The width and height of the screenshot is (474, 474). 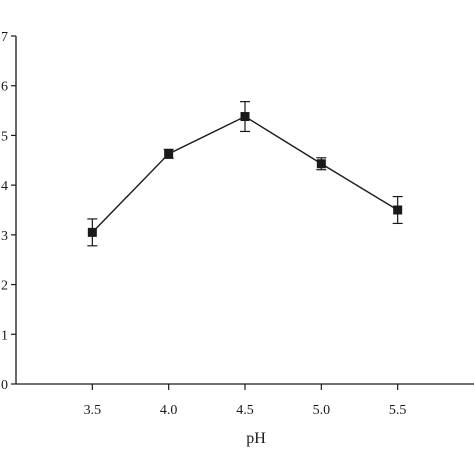 What do you see at coordinates (4, 385) in the screenshot?
I see `y-tick-label: 0` at bounding box center [4, 385].